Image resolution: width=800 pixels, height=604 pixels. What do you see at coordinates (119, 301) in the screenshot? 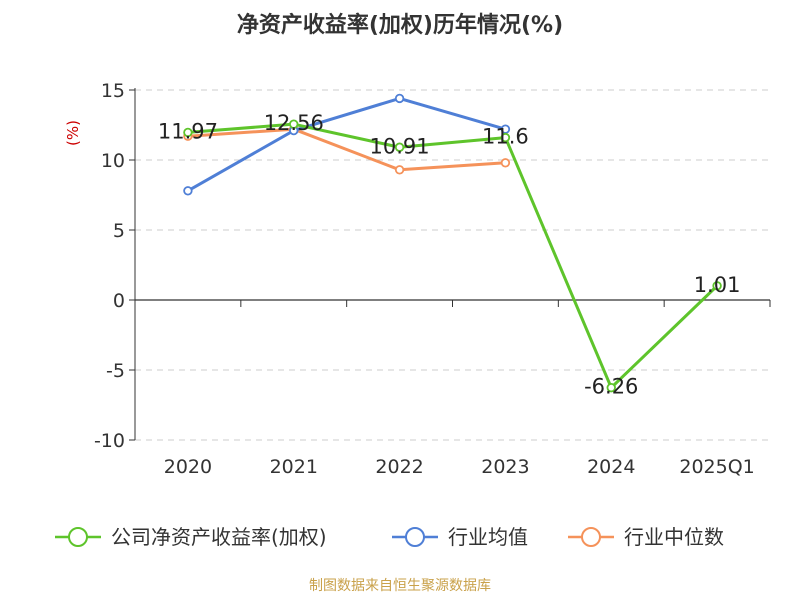
I see `y-tick-label: 0` at bounding box center [119, 301].